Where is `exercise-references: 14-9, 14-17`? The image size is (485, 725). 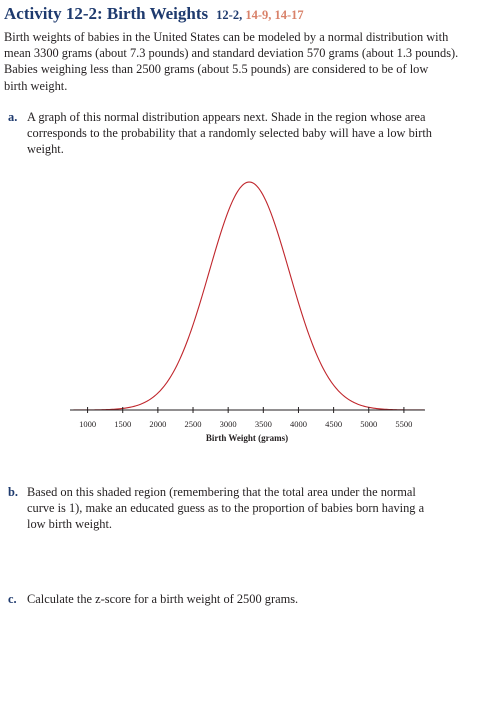 exercise-references: 14-9, 14-17 is located at coordinates (274, 15).